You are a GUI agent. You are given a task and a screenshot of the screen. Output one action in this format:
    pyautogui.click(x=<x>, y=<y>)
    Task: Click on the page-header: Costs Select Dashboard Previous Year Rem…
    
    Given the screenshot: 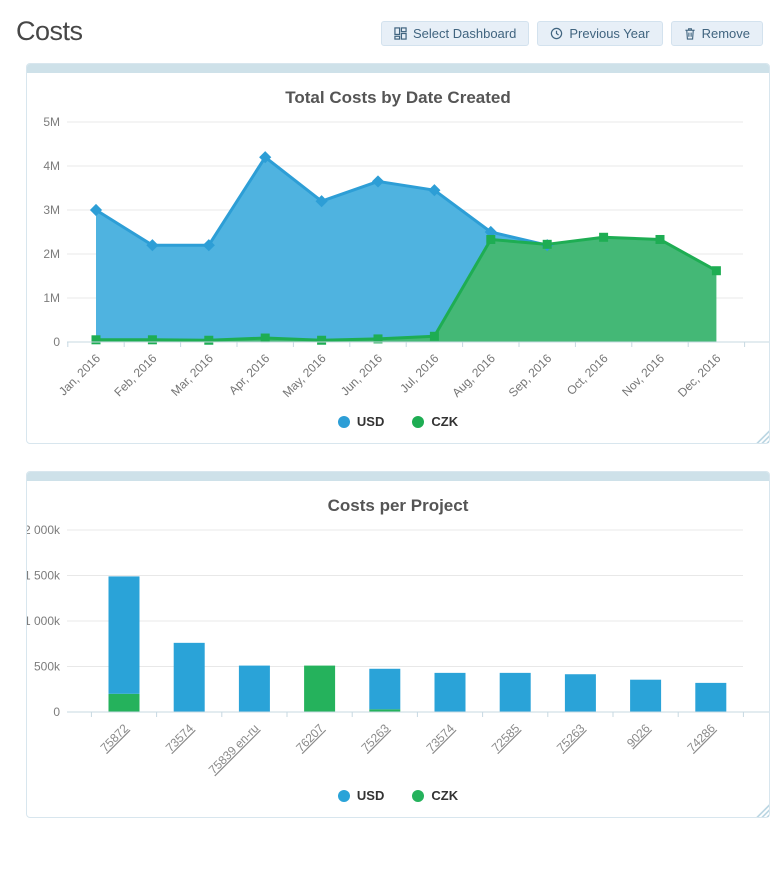 What is the action you would take?
    pyautogui.click(x=390, y=31)
    